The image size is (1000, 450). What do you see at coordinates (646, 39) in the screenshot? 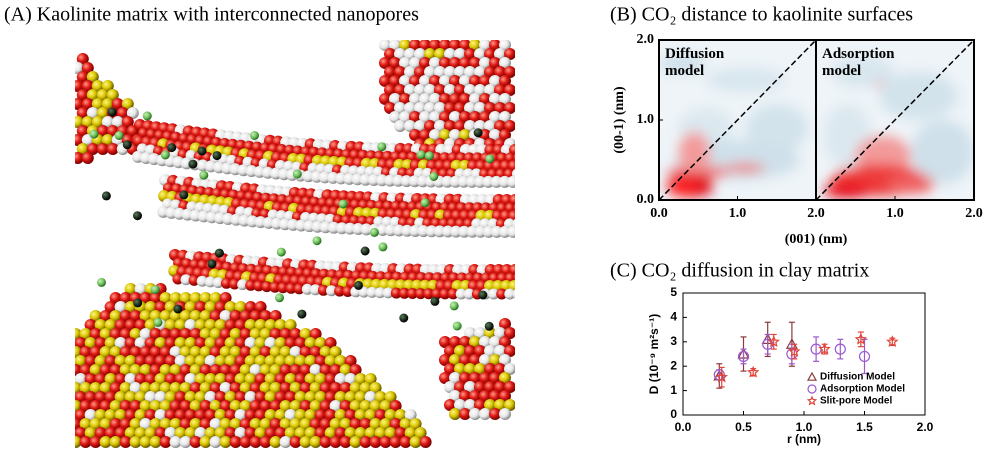
I see `y-tick-label: 2.0` at bounding box center [646, 39].